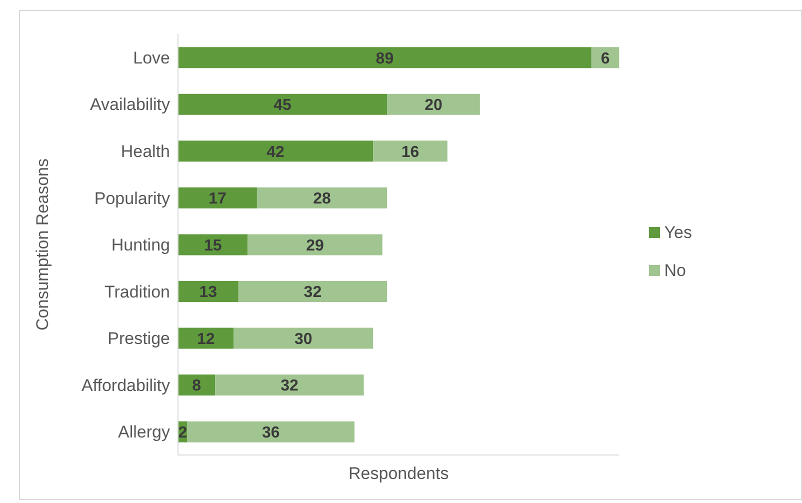 This screenshot has width=802, height=503. I want to click on data-label: 2, so click(183, 433).